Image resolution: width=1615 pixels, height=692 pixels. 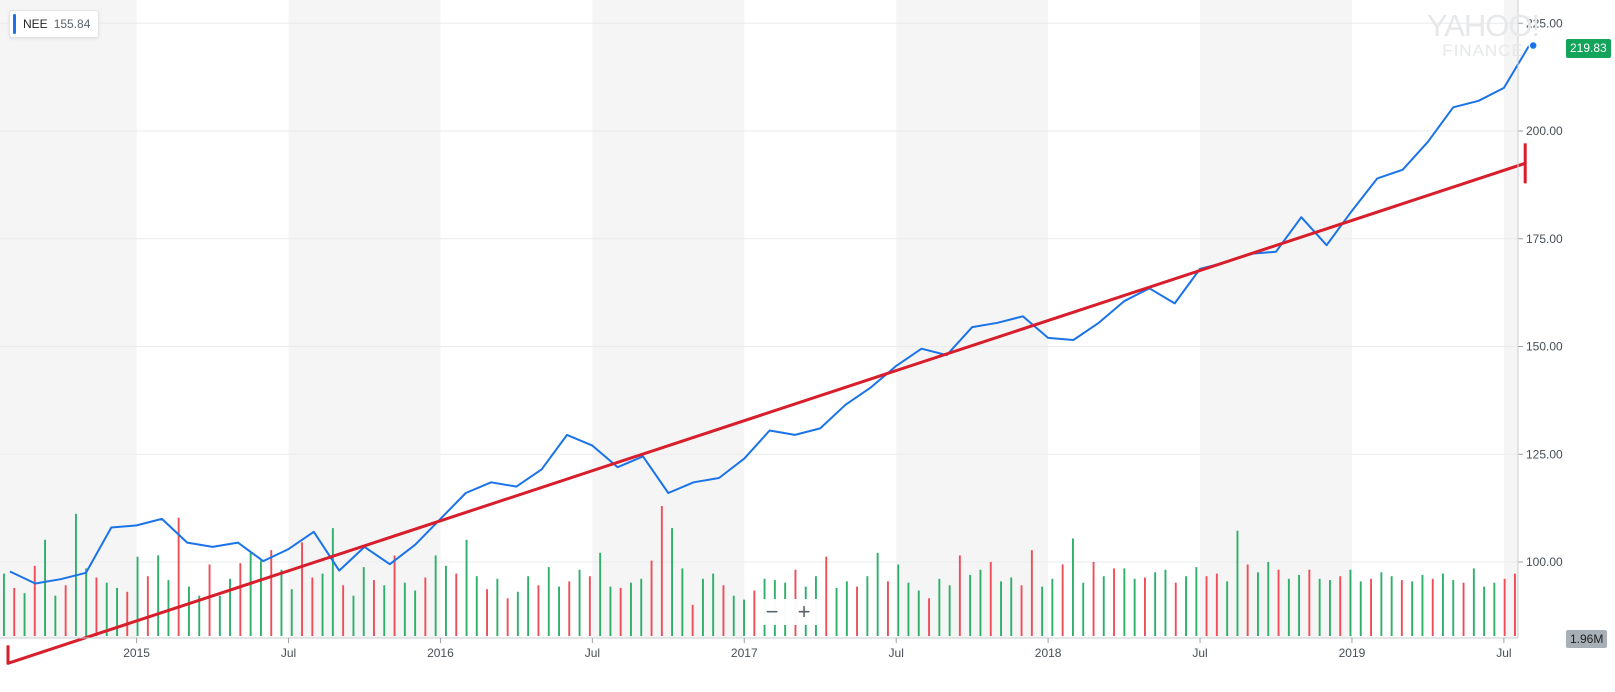 What do you see at coordinates (1483, 50) in the screenshot?
I see `watermark-line2: FINANCE` at bounding box center [1483, 50].